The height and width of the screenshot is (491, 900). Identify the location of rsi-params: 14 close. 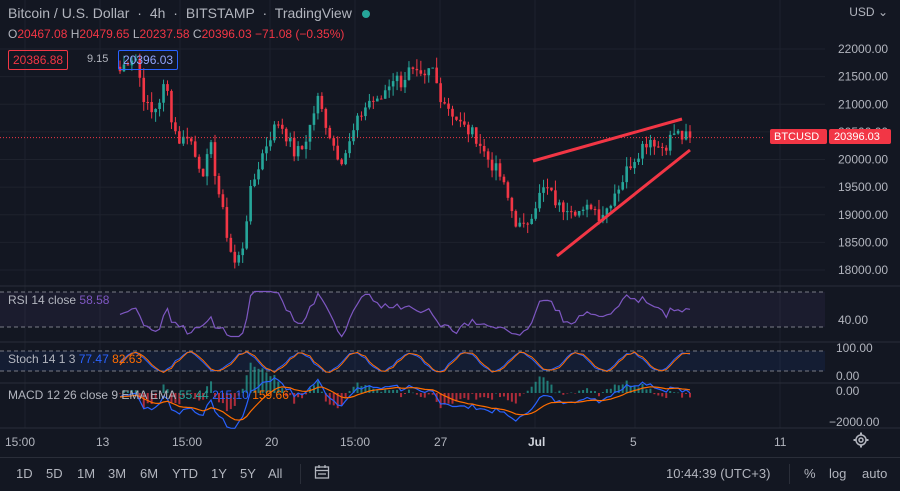
(54, 300).